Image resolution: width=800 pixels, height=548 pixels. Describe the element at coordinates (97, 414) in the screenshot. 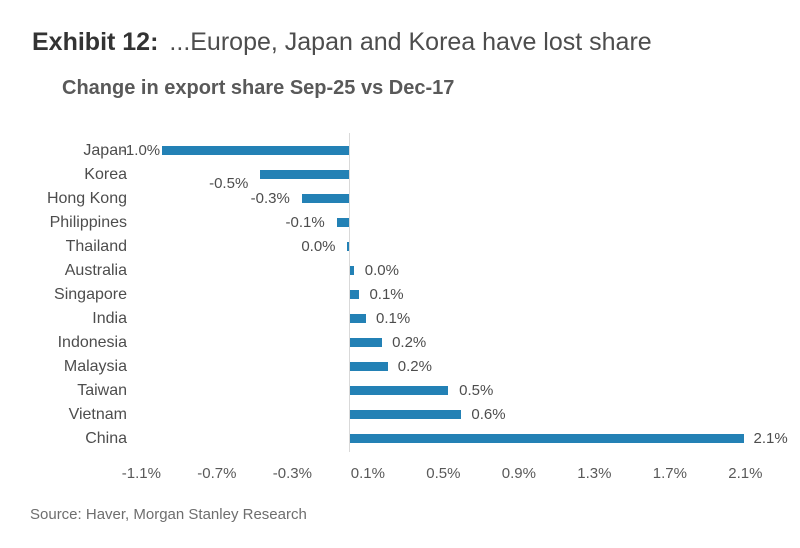

I see `category-label: Vietnam` at that location.